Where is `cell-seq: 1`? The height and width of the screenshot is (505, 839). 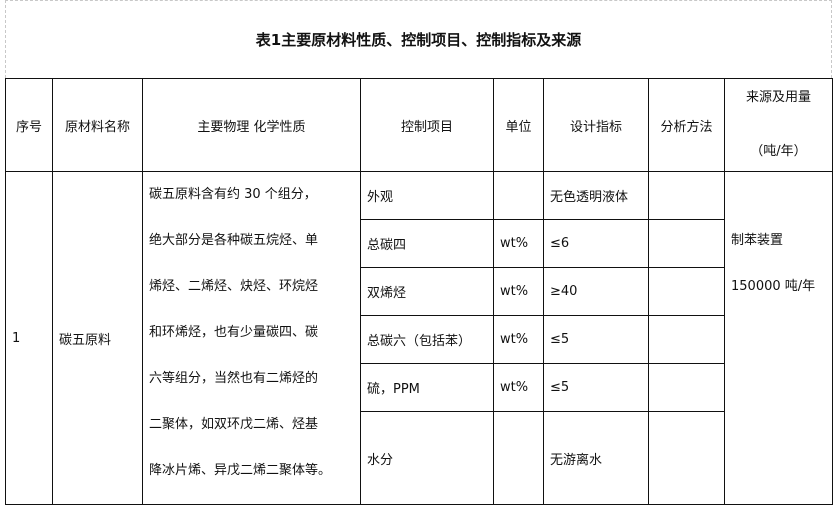
cell-seq: 1 is located at coordinates (29, 338).